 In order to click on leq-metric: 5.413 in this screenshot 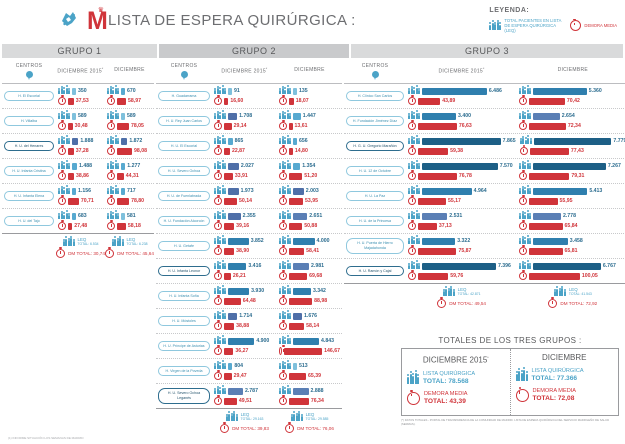, I will do `click(572, 190)`.